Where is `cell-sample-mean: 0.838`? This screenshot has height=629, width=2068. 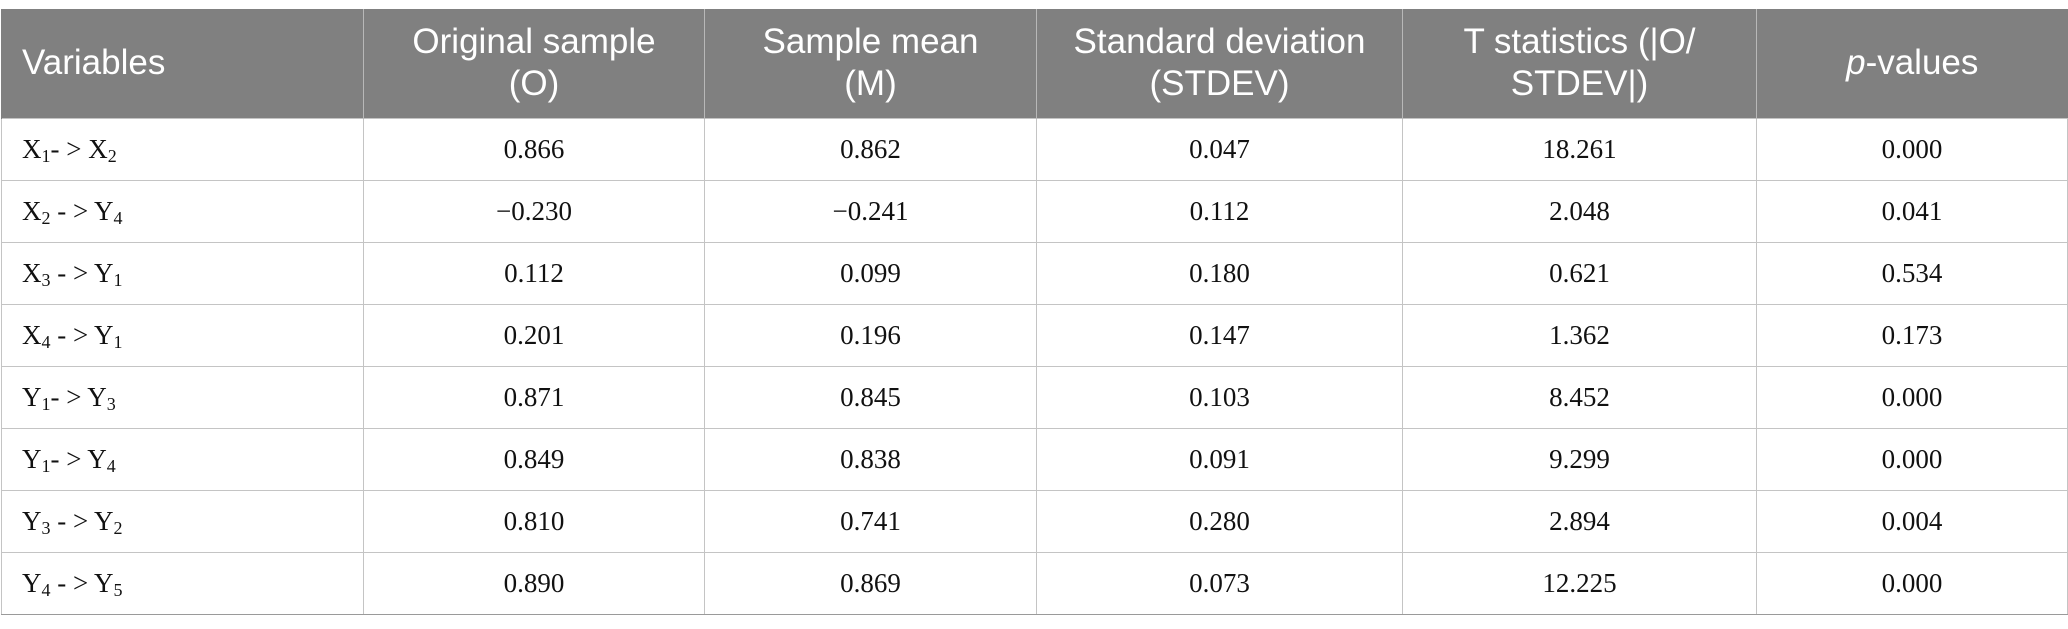 cell-sample-mean: 0.838 is located at coordinates (870, 459).